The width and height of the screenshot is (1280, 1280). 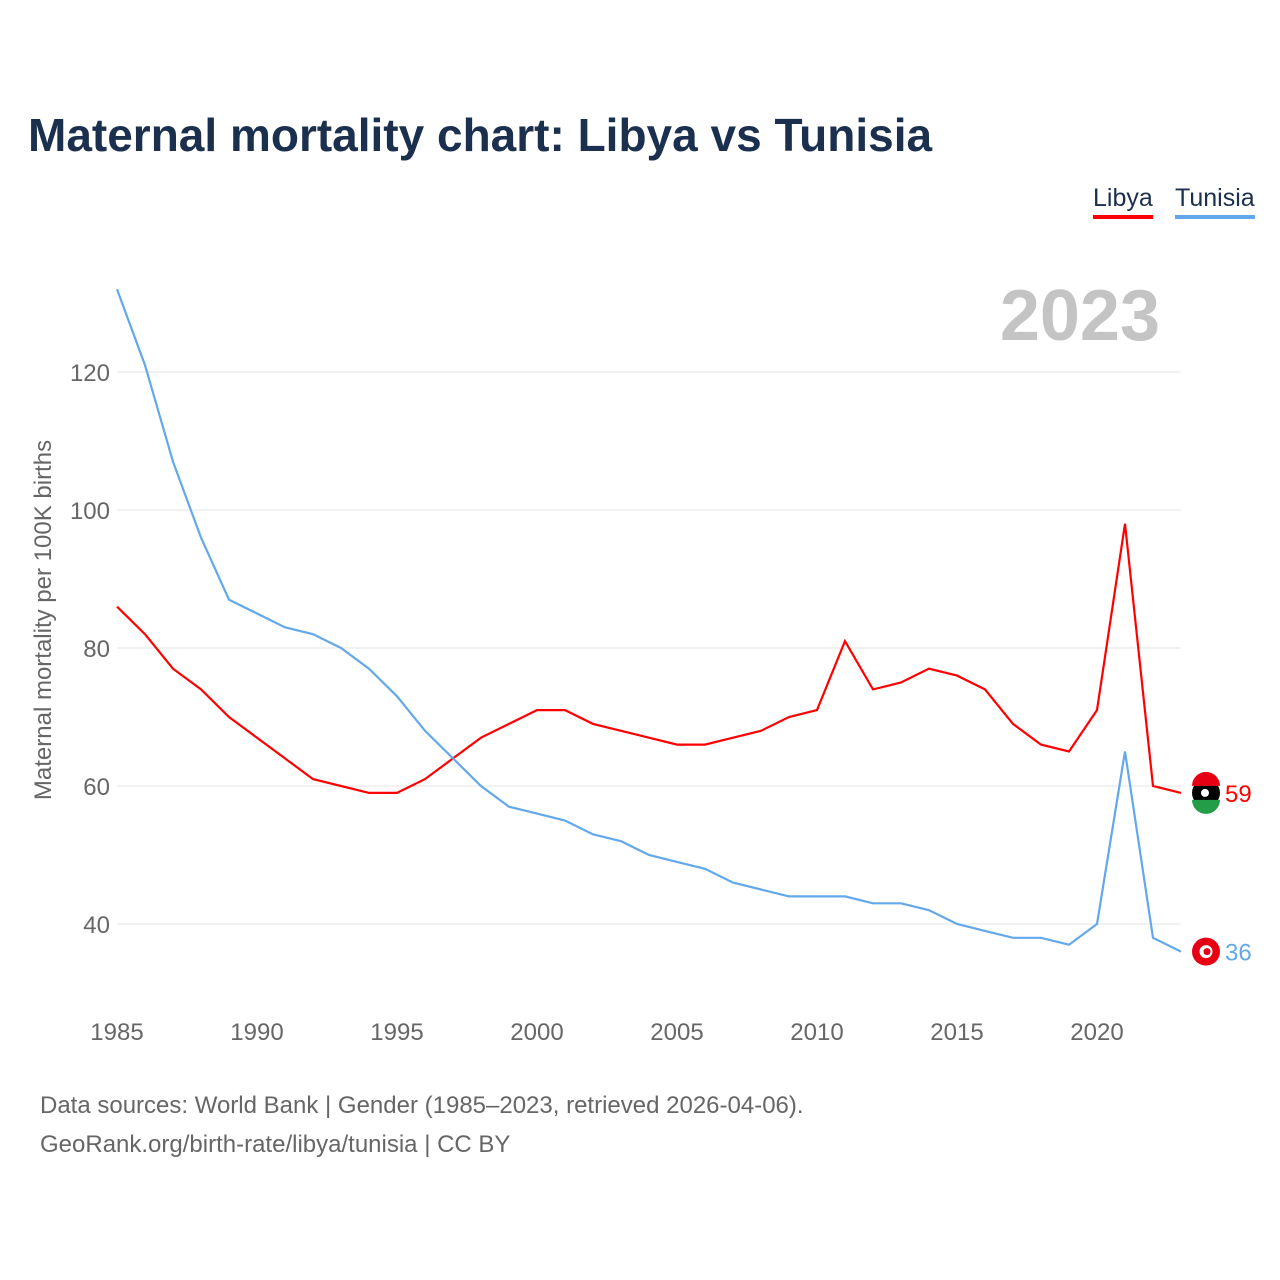 What do you see at coordinates (90, 511) in the screenshot?
I see `y-tick-label: 100` at bounding box center [90, 511].